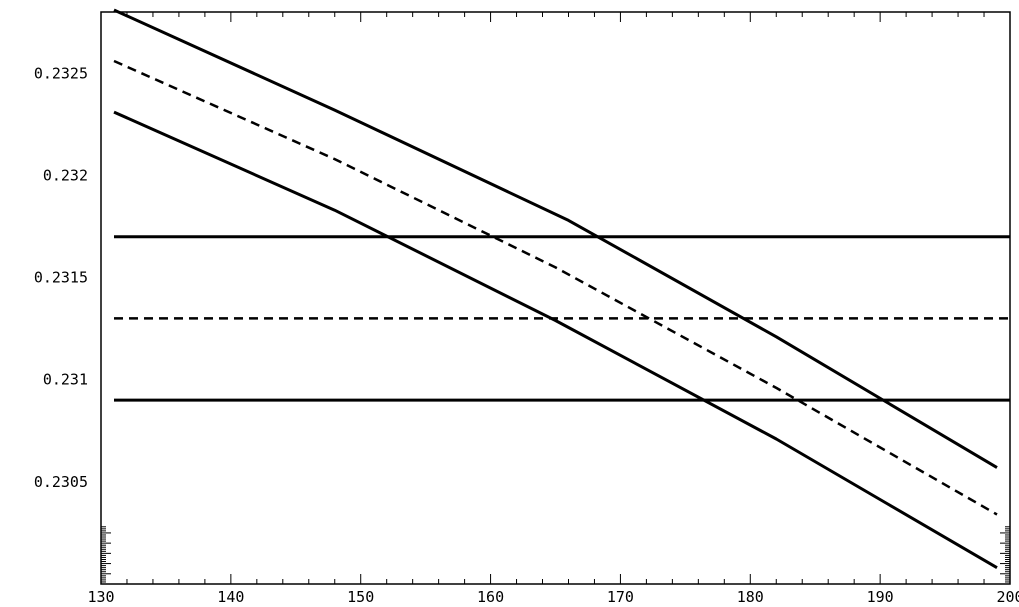 The width and height of the screenshot is (1019, 607). What do you see at coordinates (620, 597) in the screenshot?
I see `x-tick-label: 170` at bounding box center [620, 597].